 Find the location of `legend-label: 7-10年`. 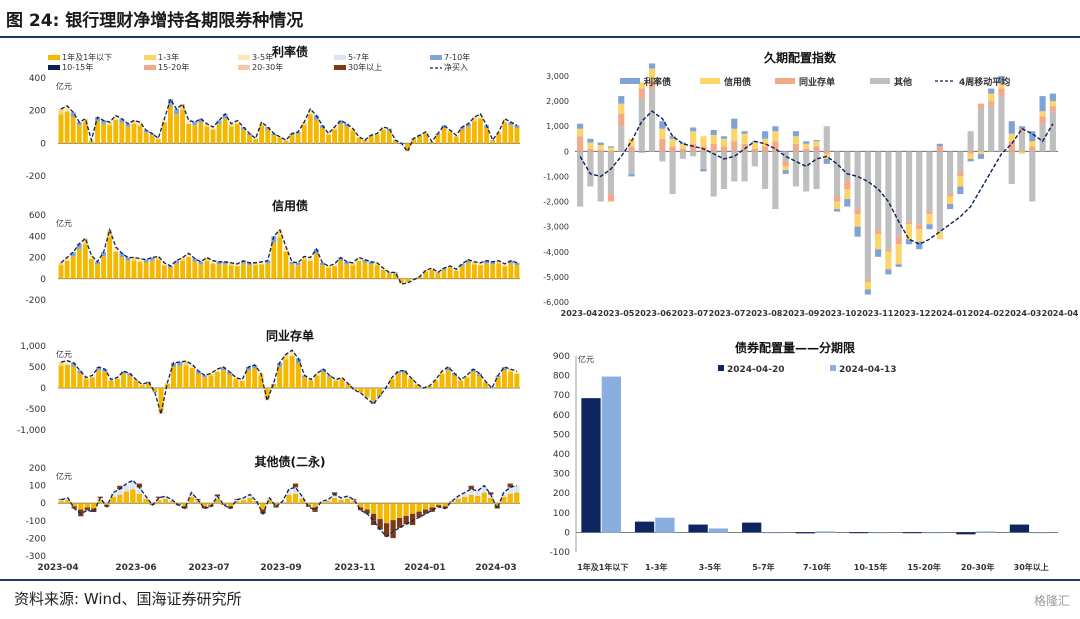

legend-label: 7-10年 is located at coordinates (457, 57).